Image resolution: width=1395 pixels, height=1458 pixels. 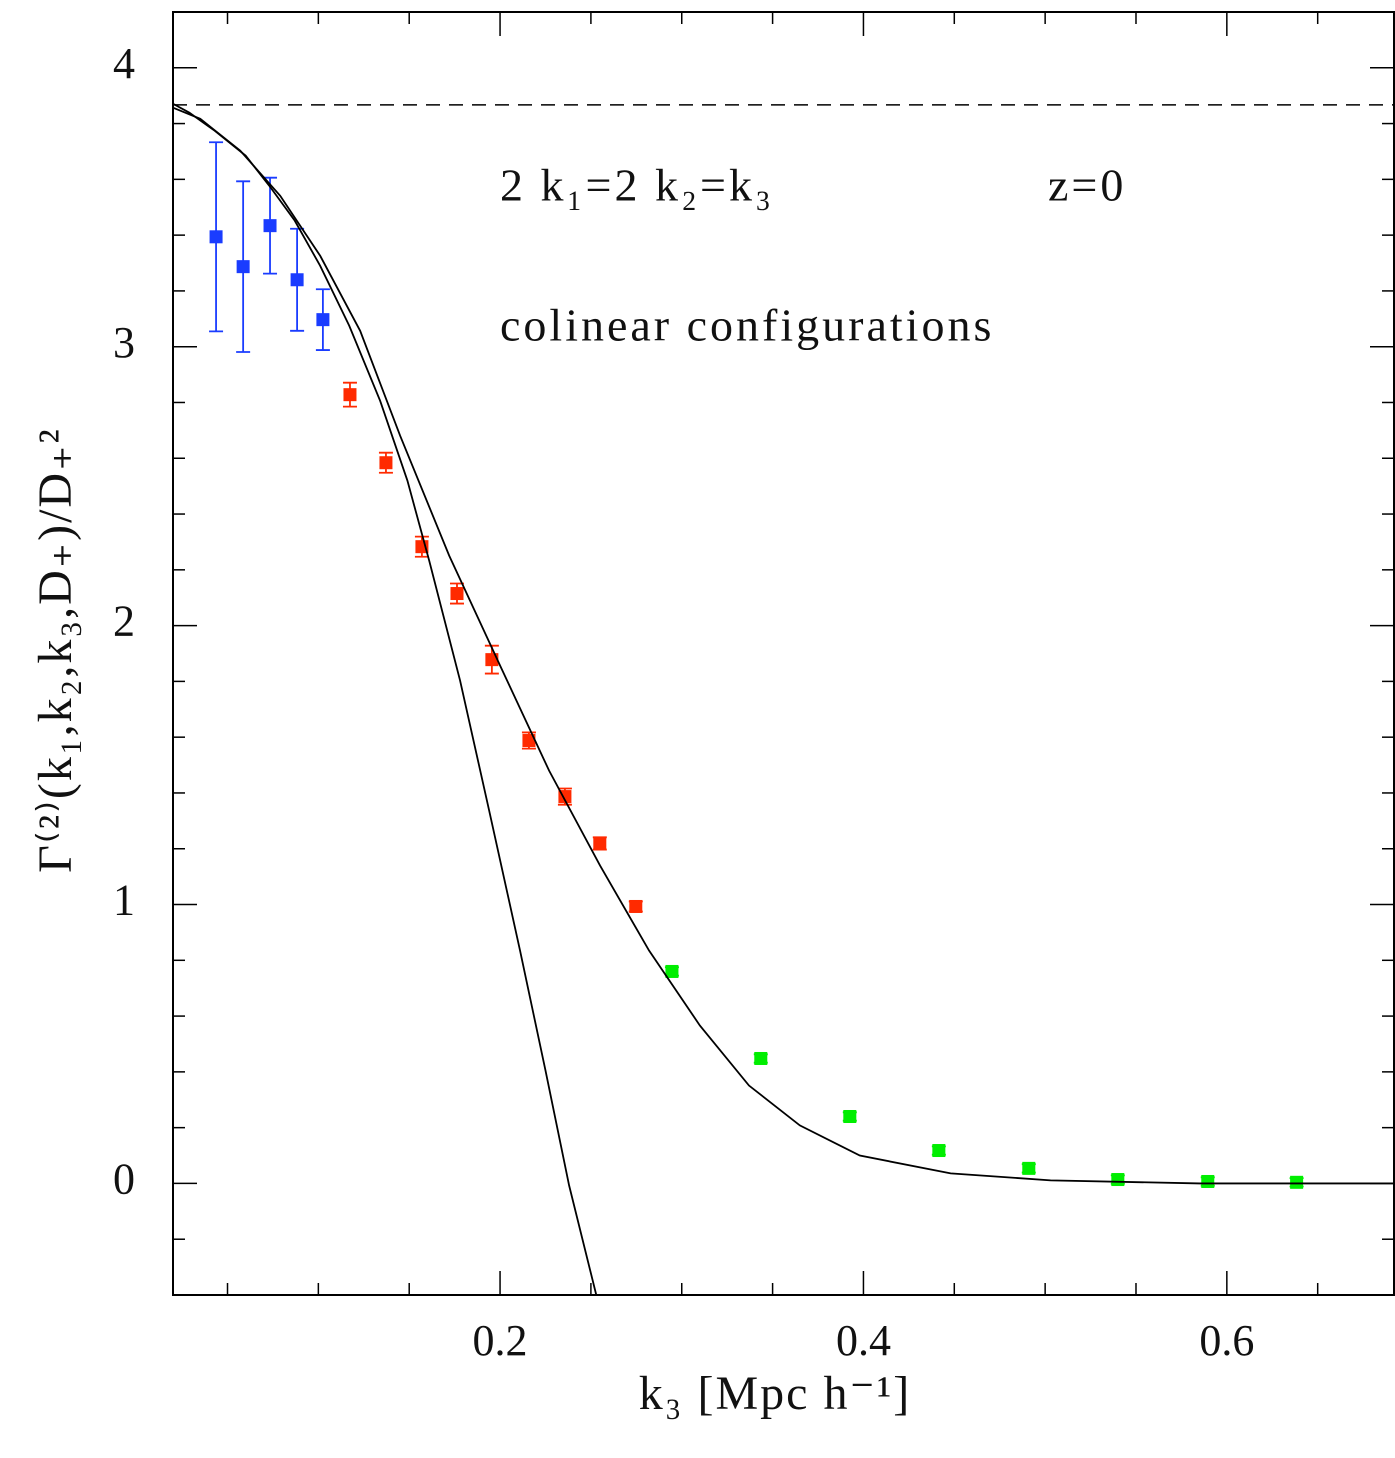 I want to click on y-tick-label: 2, so click(x=124, y=621).